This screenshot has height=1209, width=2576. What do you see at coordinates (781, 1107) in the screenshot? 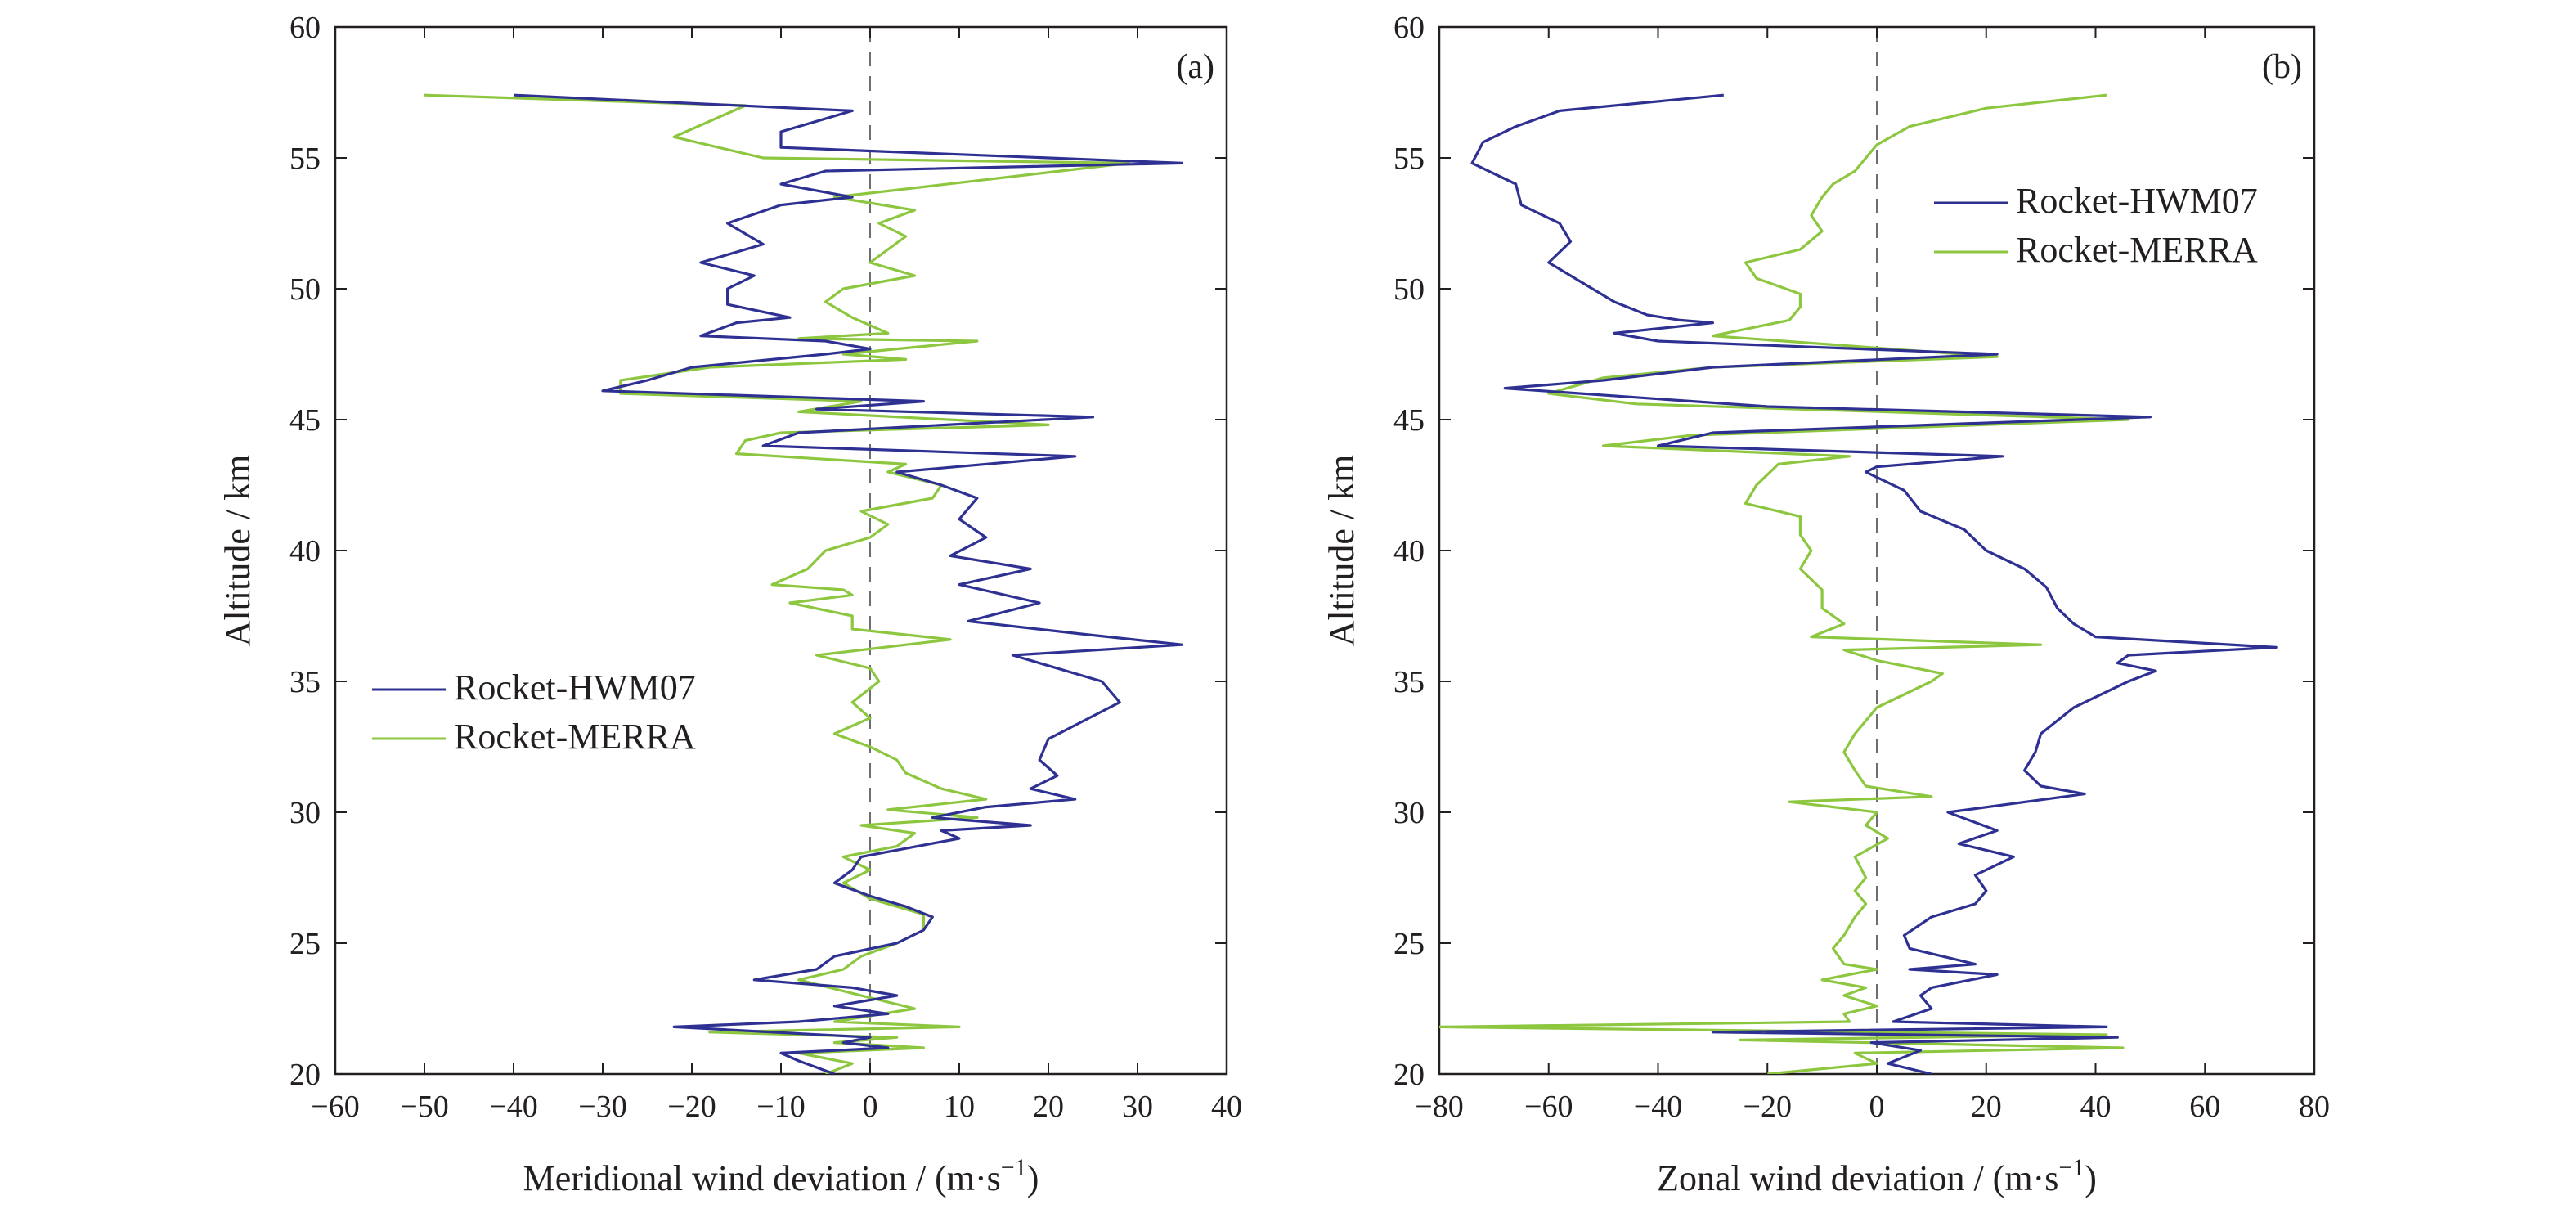
I see `x-tick-label: −10` at bounding box center [781, 1107].